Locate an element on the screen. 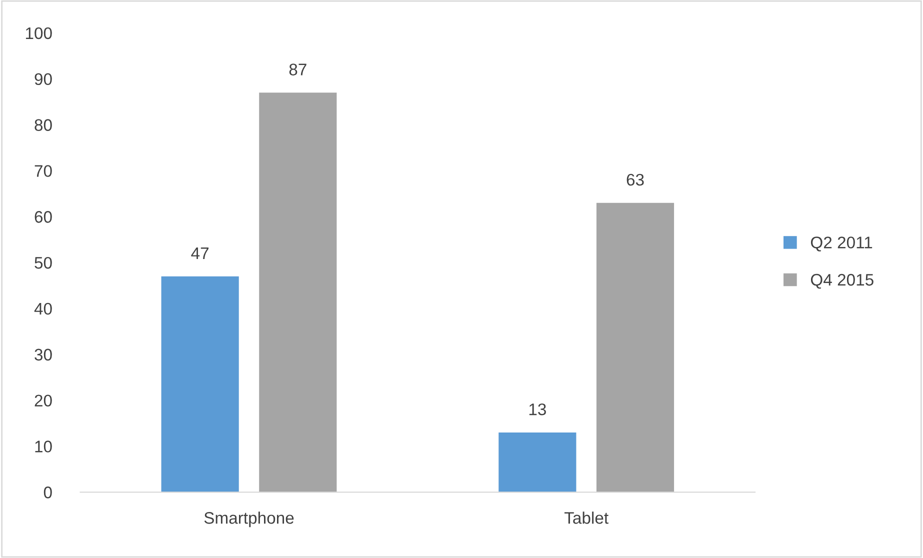 The height and width of the screenshot is (558, 923). y-tick-label: 40 is located at coordinates (43, 308).